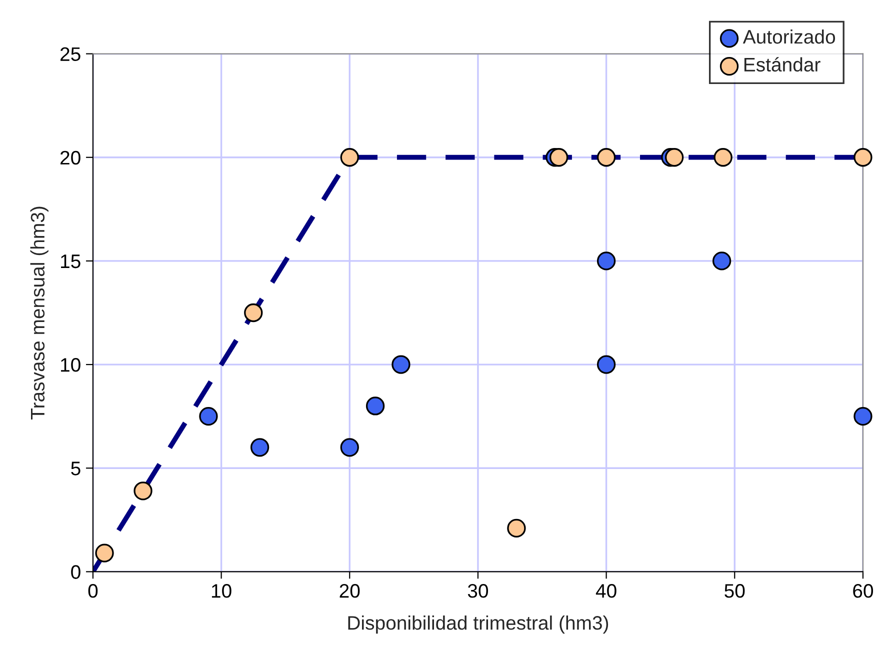  I want to click on x-tick-label: 50, so click(734, 591).